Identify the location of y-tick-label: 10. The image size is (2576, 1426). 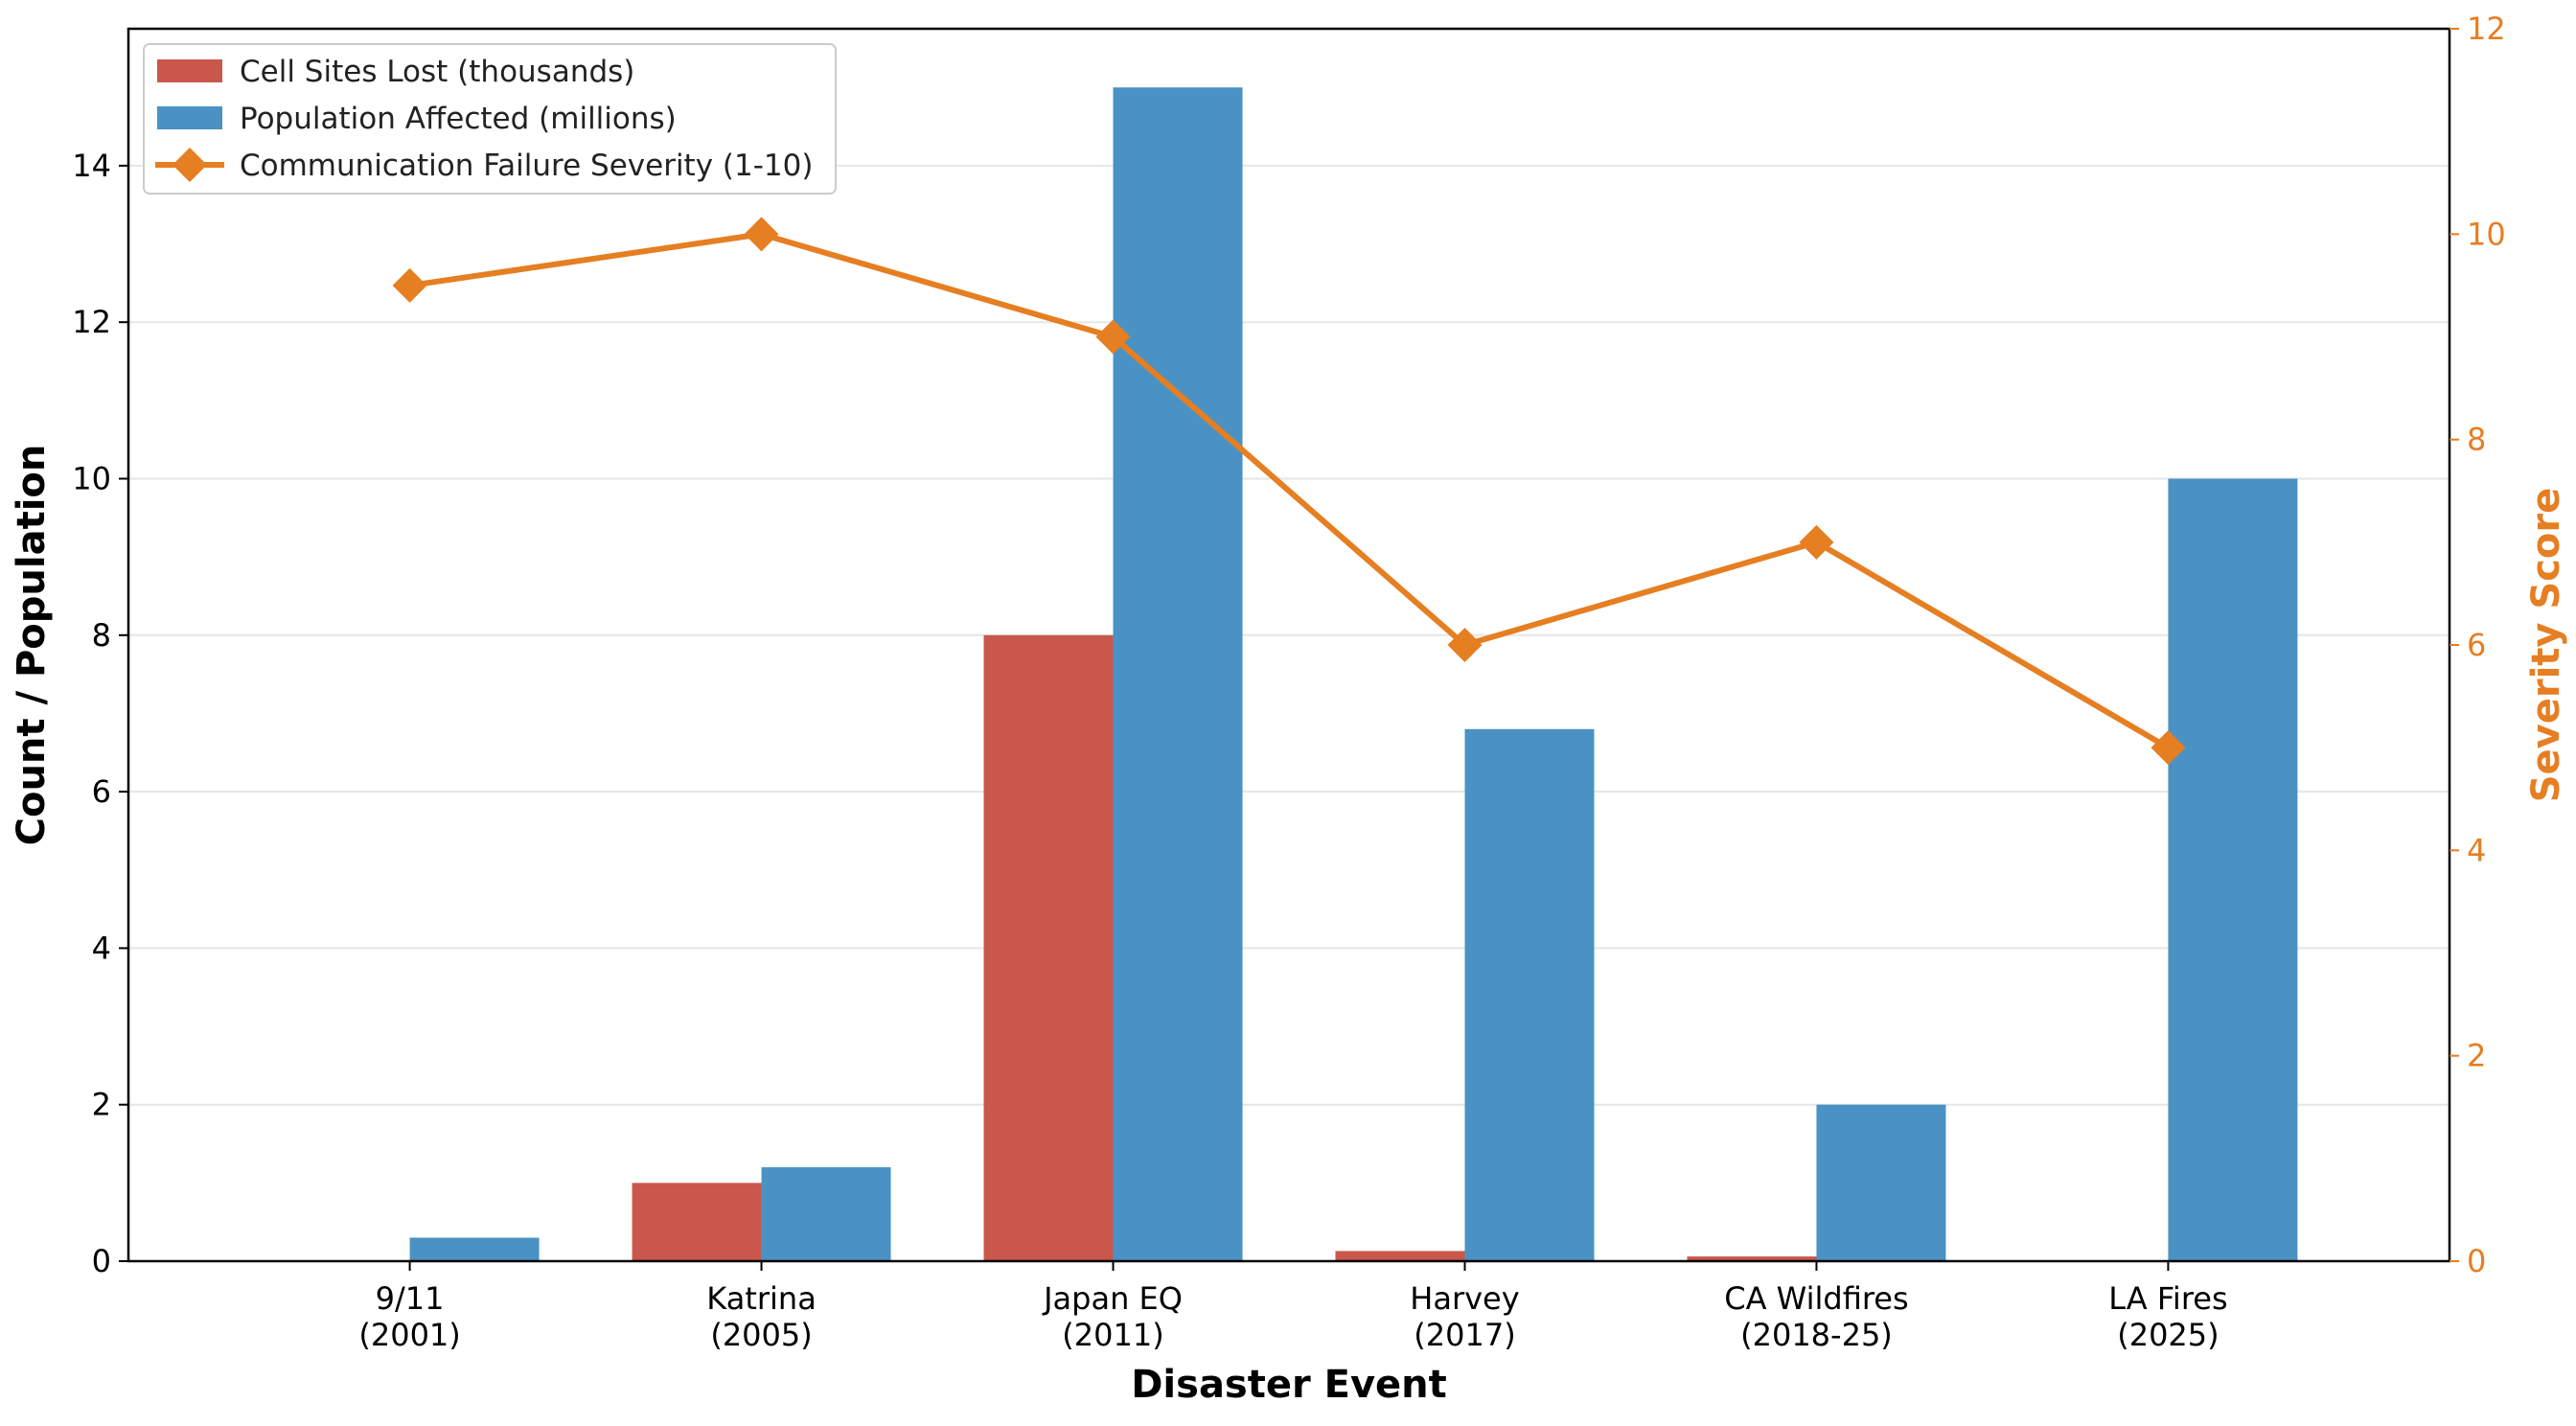
(91, 478).